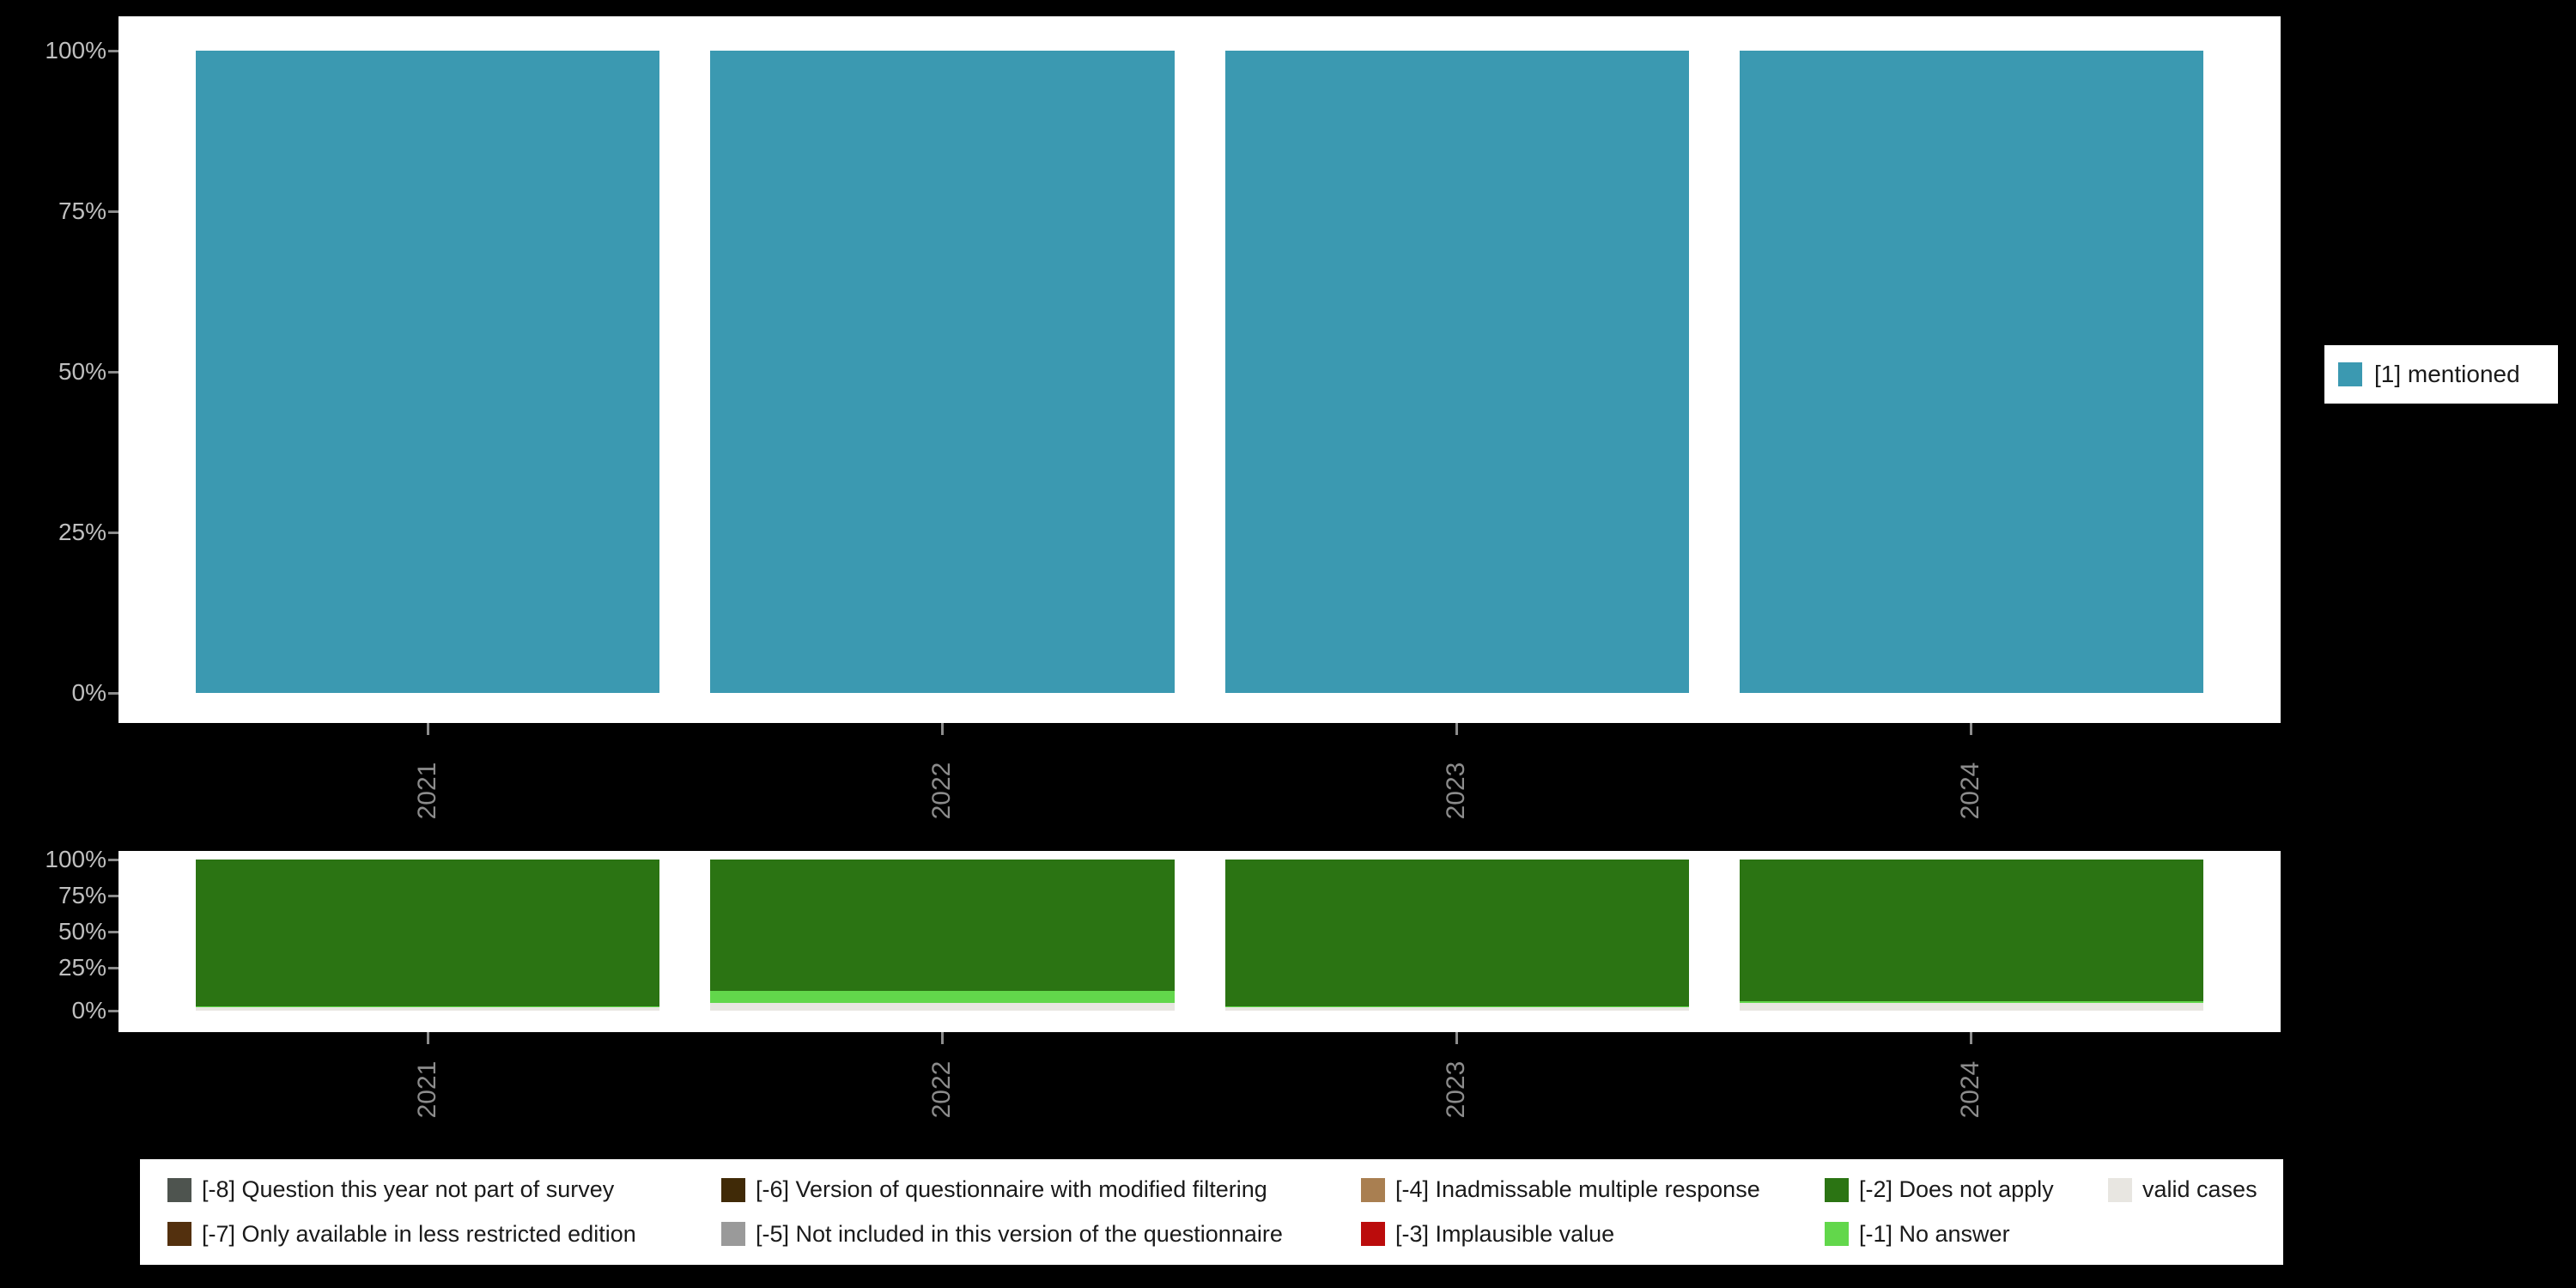 This screenshot has height=1288, width=2576. What do you see at coordinates (1956, 1189) in the screenshot?
I see `legend-label: [-2] Does not apply` at bounding box center [1956, 1189].